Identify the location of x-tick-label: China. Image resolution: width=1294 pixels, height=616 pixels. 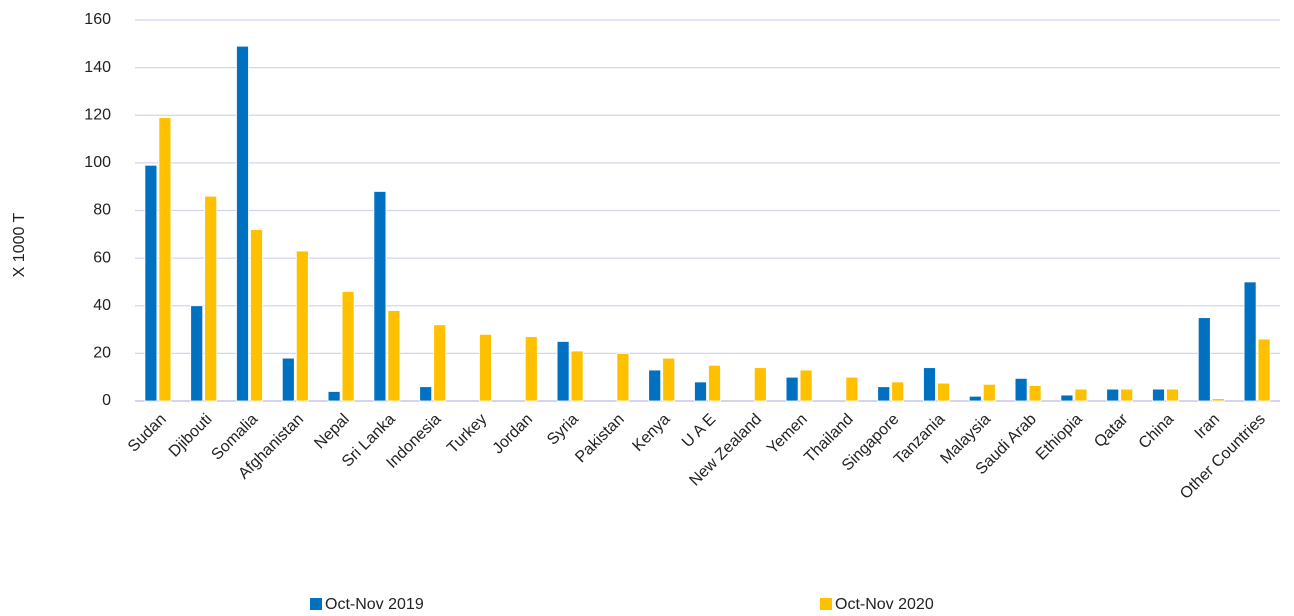
(1157, 432).